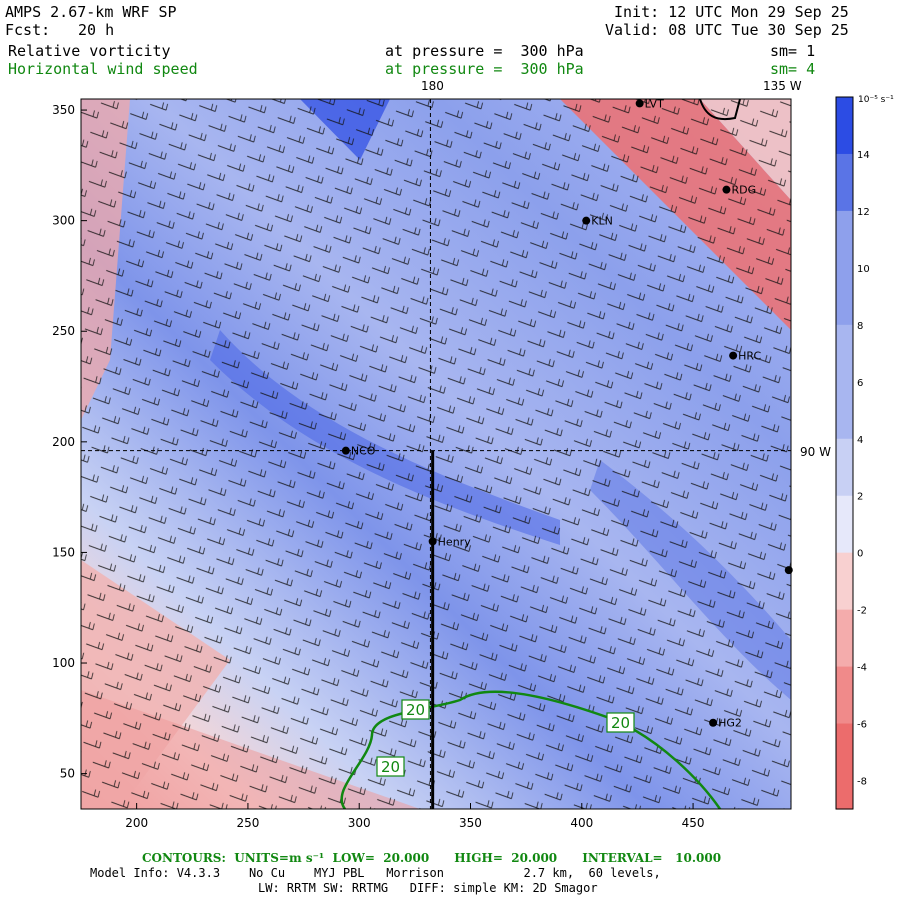  Describe the element at coordinates (749, 356) in the screenshot. I see `station-label: HRC` at that location.